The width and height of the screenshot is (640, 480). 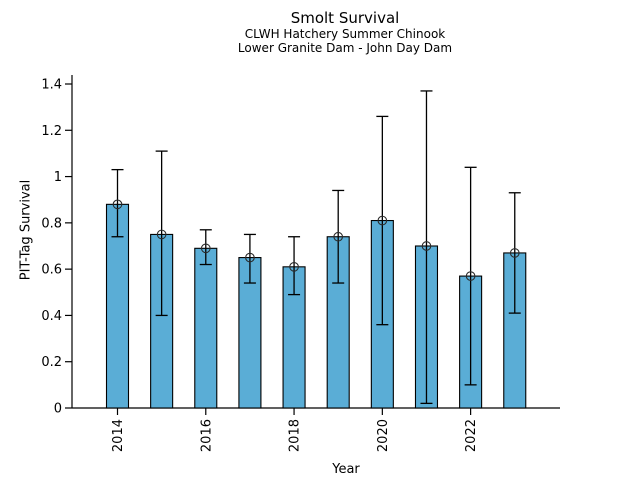 I want to click on y-tick-label: 1.4, so click(x=51, y=85).